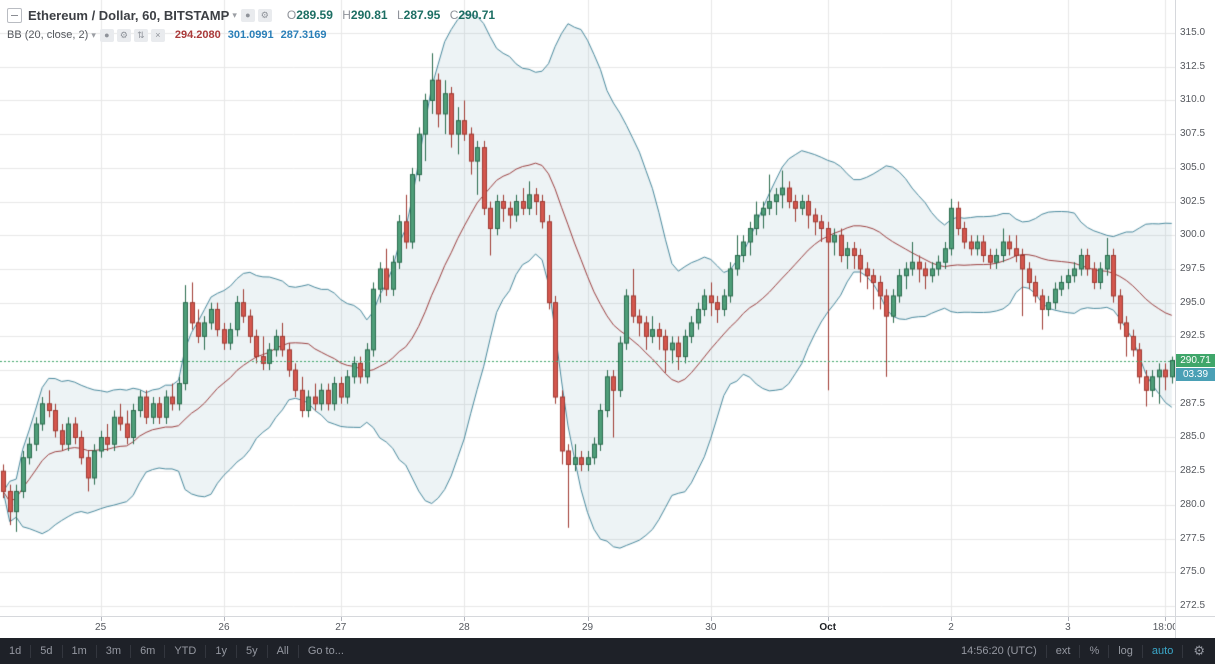 The height and width of the screenshot is (664, 1215). What do you see at coordinates (711, 627) in the screenshot?
I see `time-tick-label: 30` at bounding box center [711, 627].